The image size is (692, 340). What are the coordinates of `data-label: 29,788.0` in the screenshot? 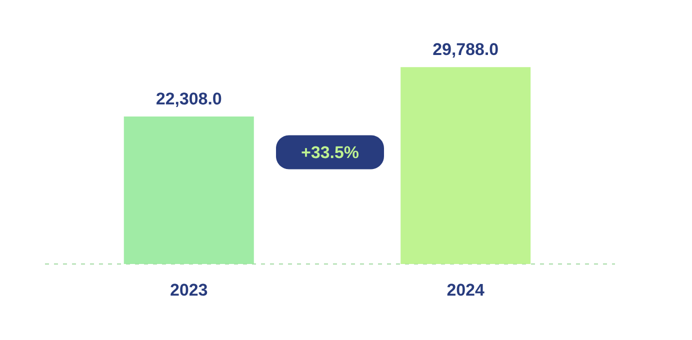 It's located at (465, 50).